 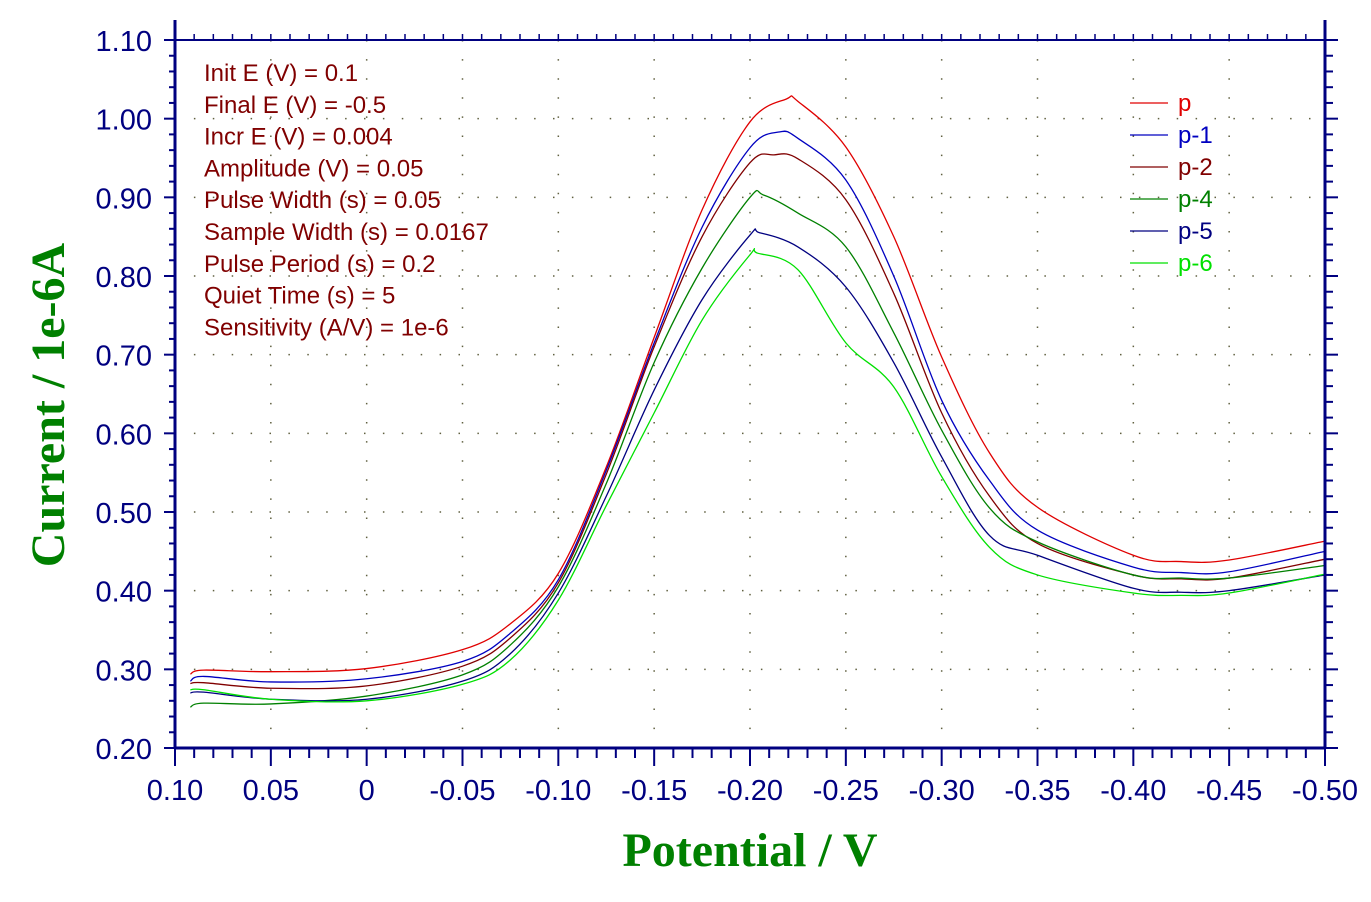 I want to click on y-tick-label: 0.50, so click(x=124, y=514).